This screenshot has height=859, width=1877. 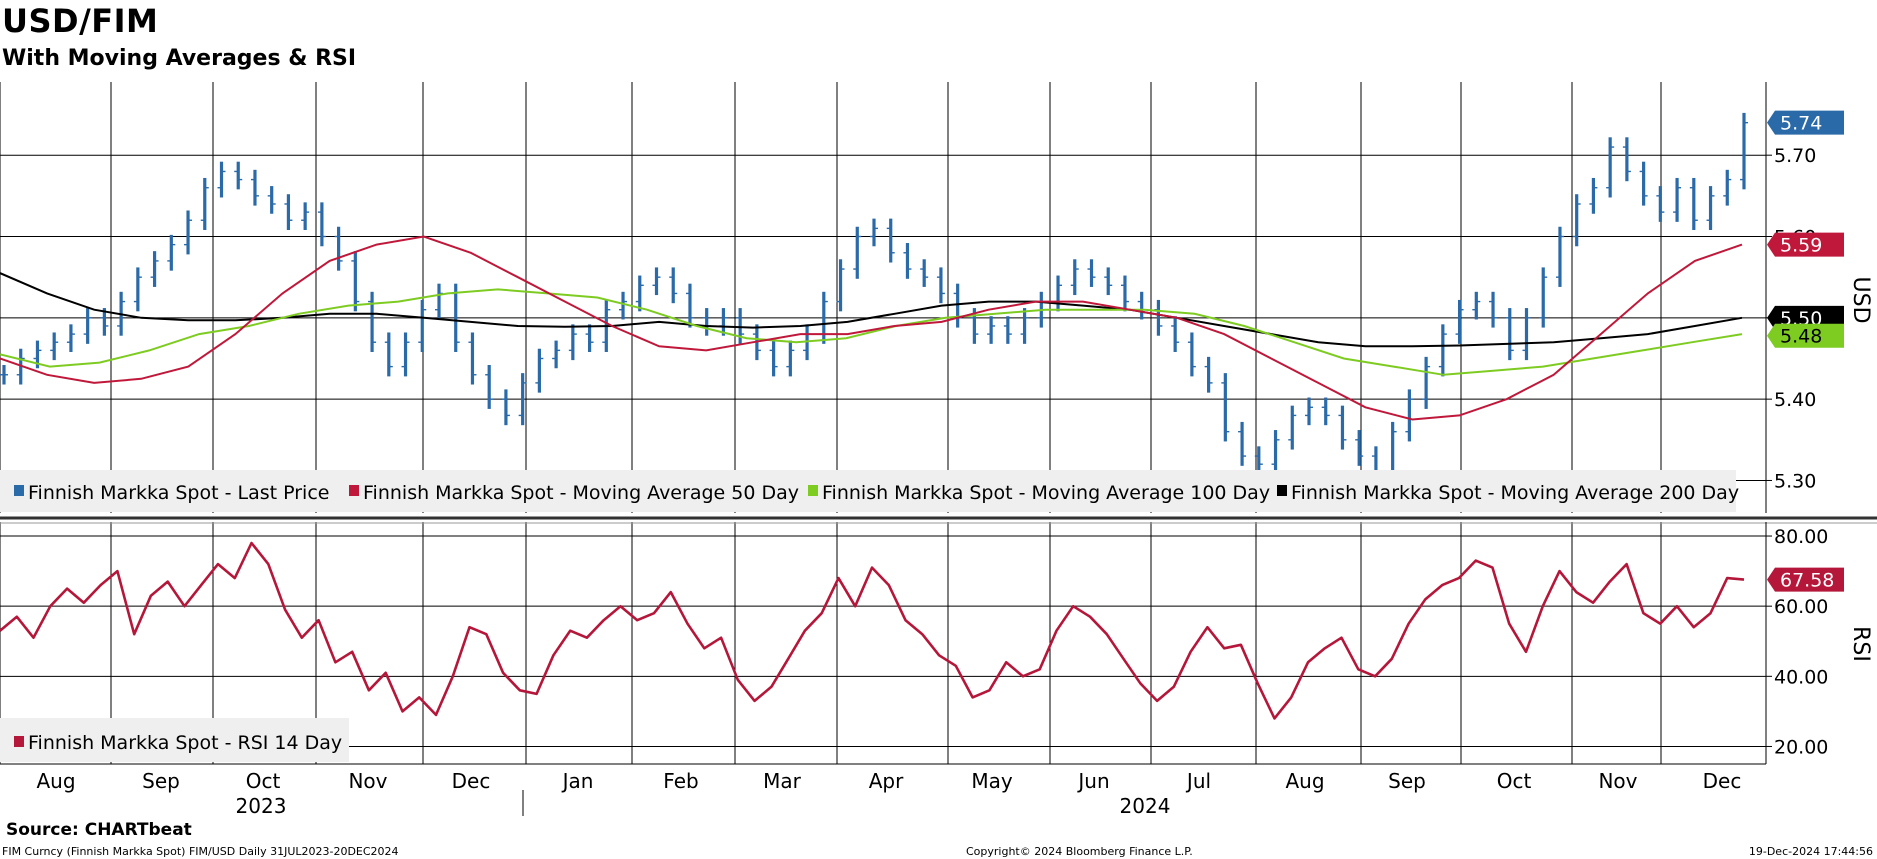 I want to click on ma100-tag: 5.48, so click(x=1805, y=335).